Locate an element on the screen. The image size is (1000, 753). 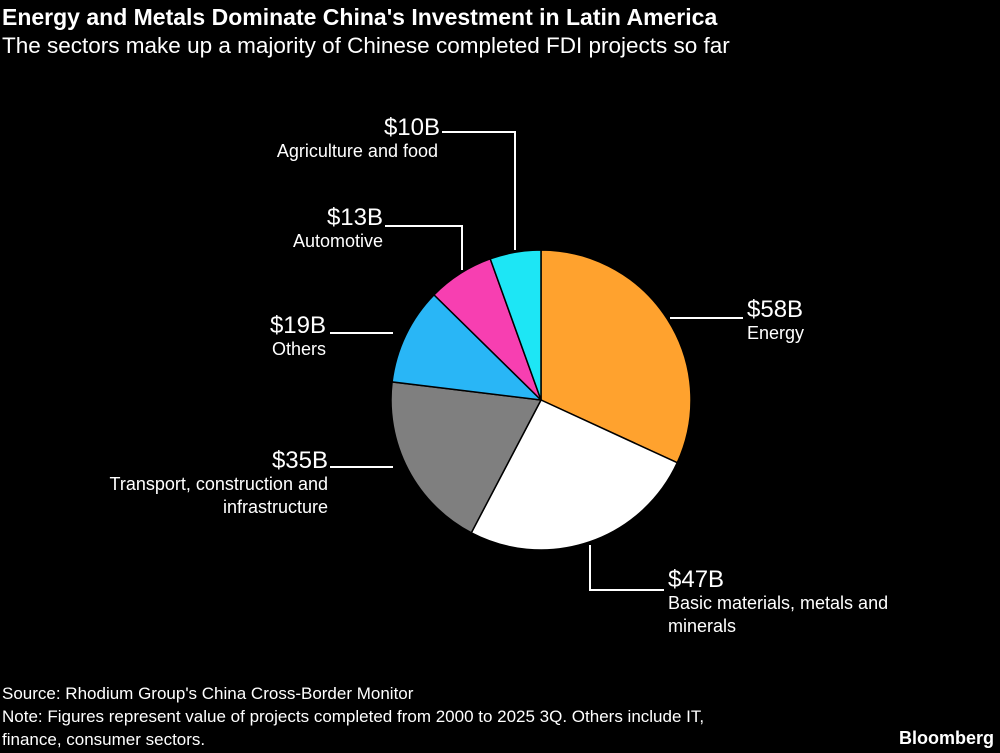
slice-name: Automotive is located at coordinates (337, 241).